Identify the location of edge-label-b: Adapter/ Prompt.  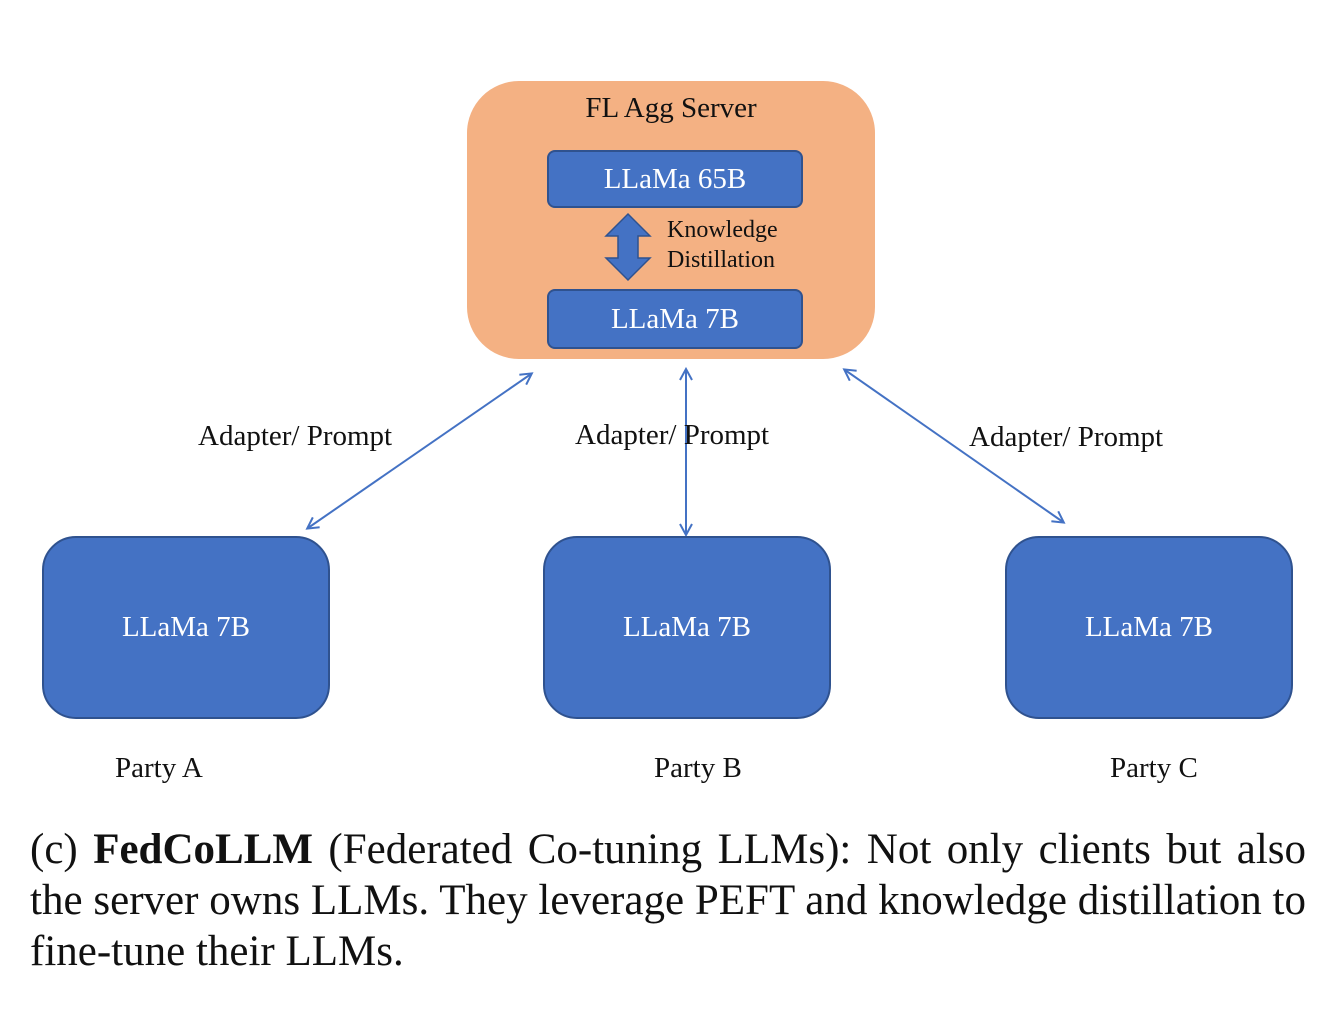
(672, 435).